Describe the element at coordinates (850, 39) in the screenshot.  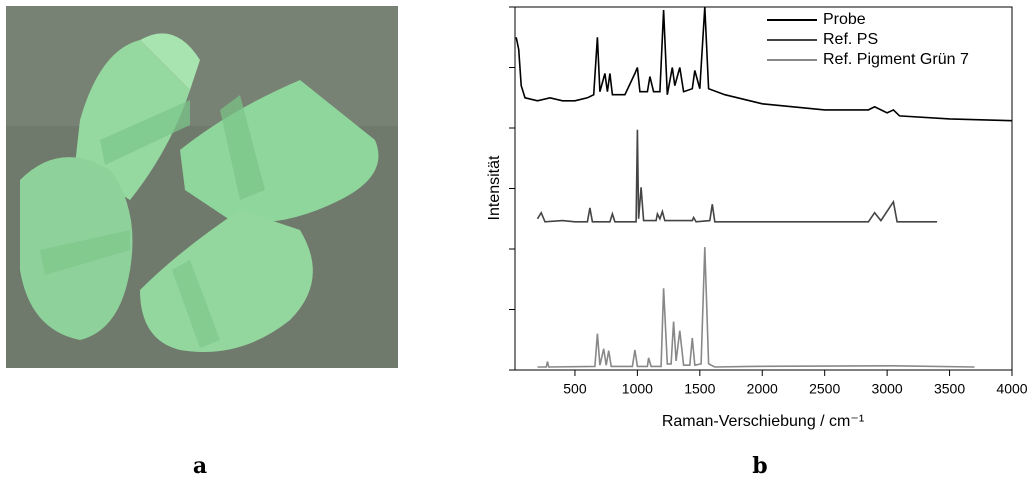
I see `legend-label: Ref. PS` at that location.